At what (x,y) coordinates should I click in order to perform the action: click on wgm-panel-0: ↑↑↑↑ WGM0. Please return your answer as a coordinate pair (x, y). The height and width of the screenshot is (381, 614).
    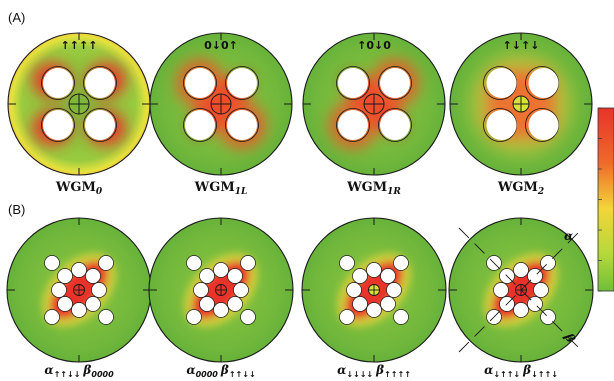
    Looking at the image, I should click on (79, 114).